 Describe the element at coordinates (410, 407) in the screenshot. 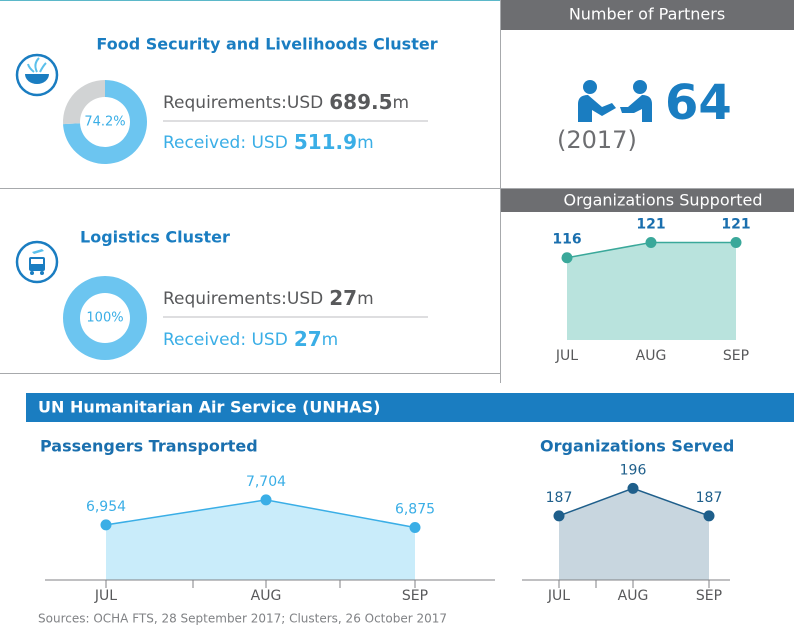

I see `section-bar` at that location.